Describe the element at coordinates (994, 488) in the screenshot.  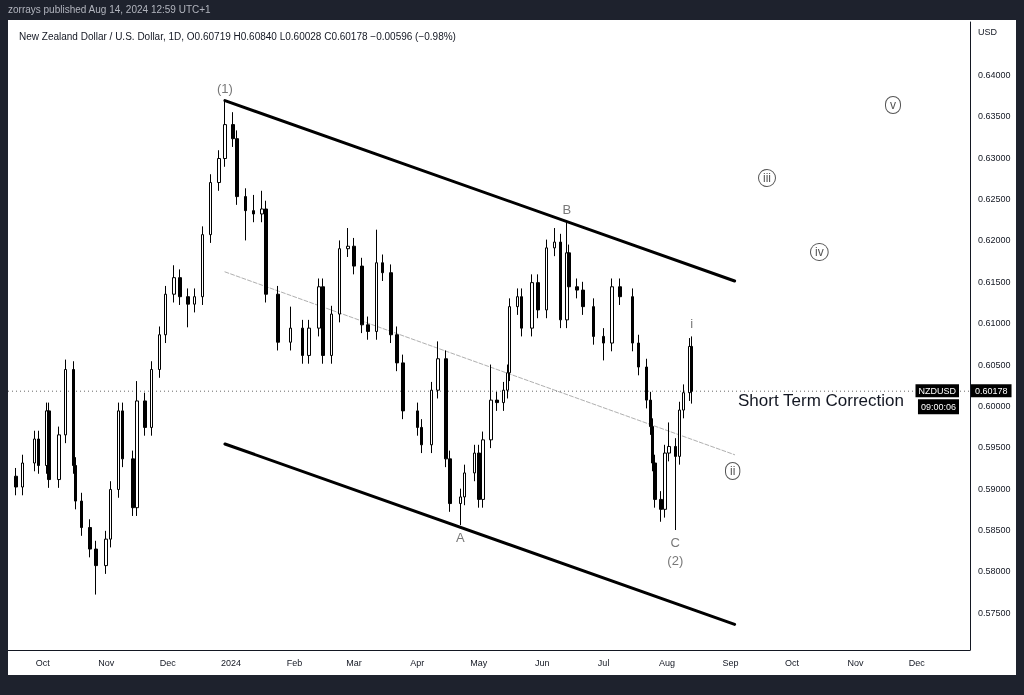
I see `y-tick-label: 0.59000` at that location.